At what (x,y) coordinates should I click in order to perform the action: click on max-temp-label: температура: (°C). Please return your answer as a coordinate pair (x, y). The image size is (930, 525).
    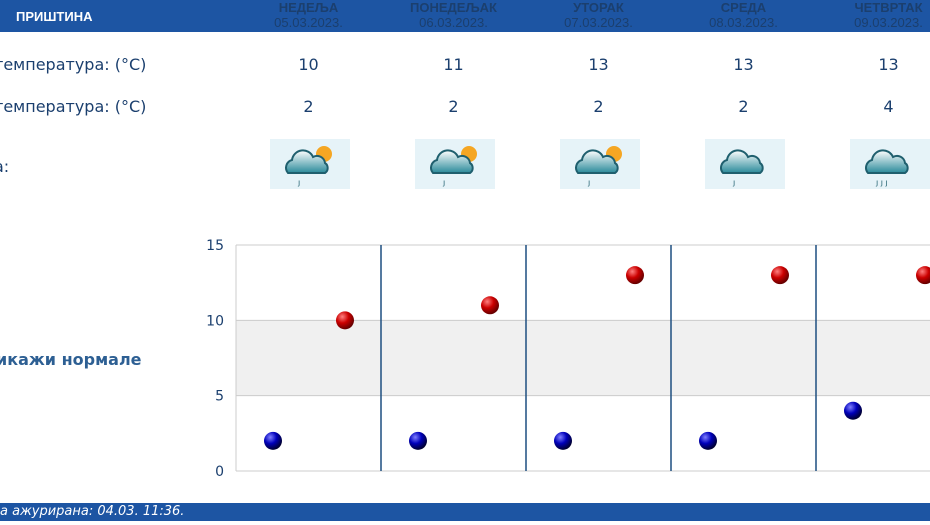
    Looking at the image, I should click on (73, 64).